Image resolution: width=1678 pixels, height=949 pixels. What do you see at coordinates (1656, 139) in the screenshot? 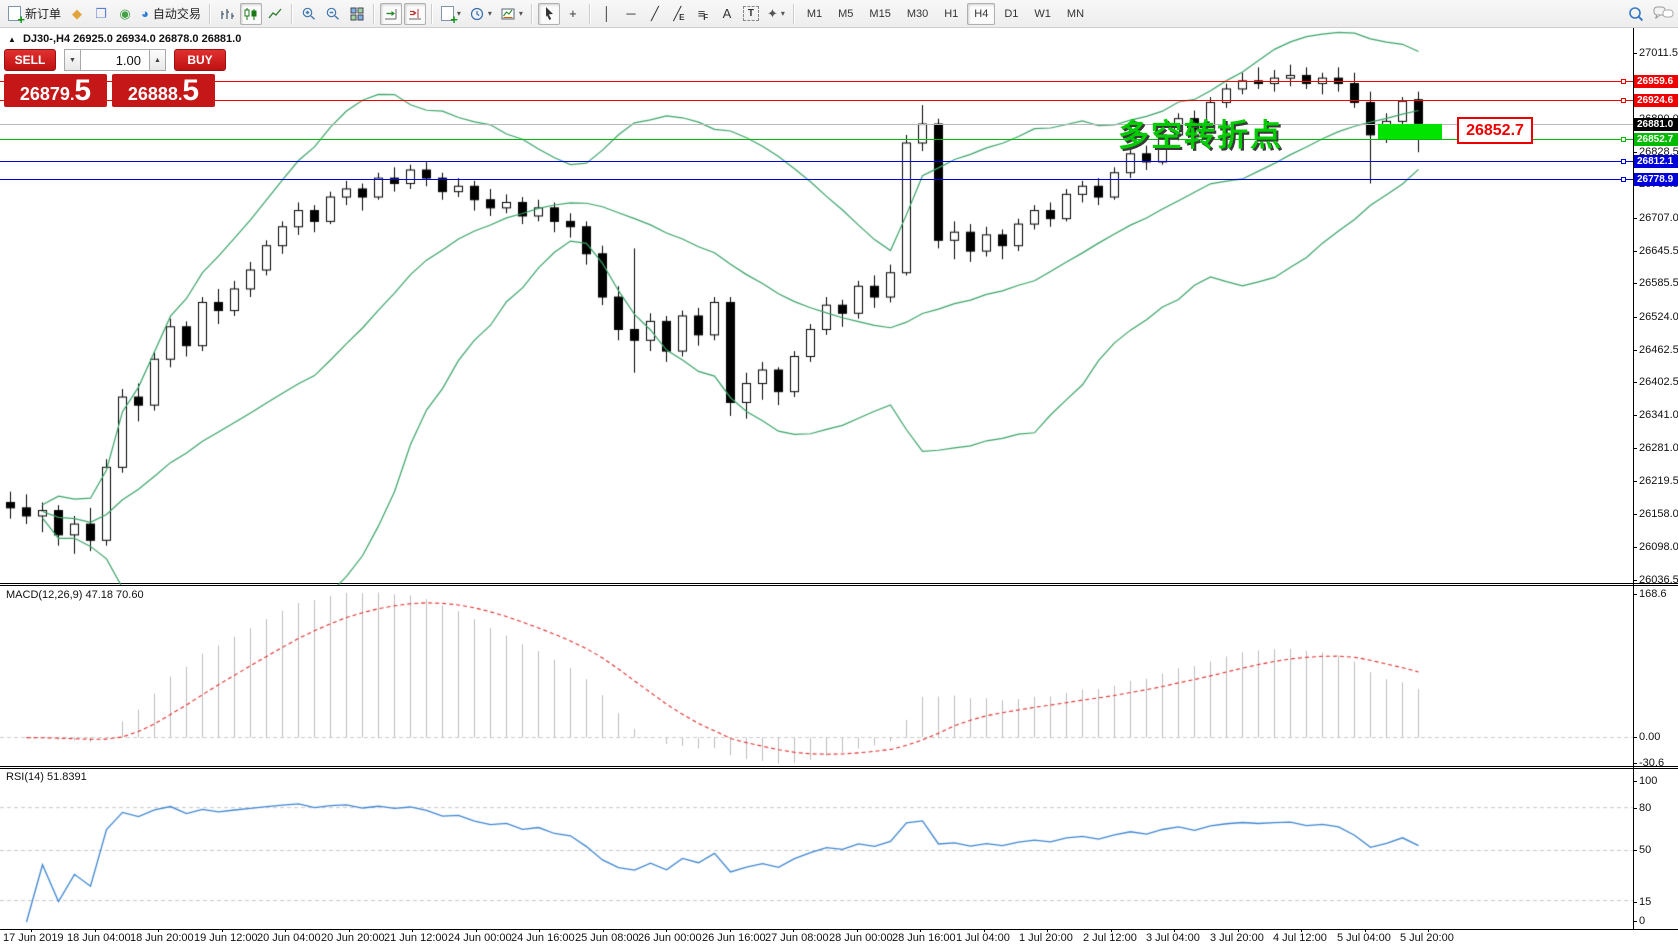
I see `pivot-line-price-label: 26852.7` at bounding box center [1656, 139].